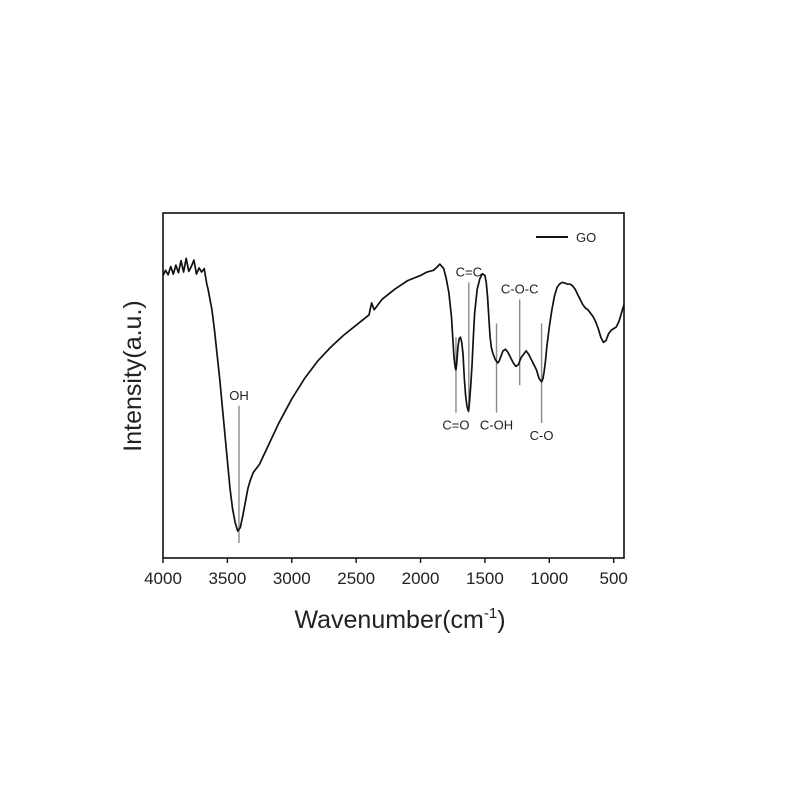 The image size is (800, 800). Describe the element at coordinates (469, 271) in the screenshot. I see `annotation-label-2: C=C` at that location.